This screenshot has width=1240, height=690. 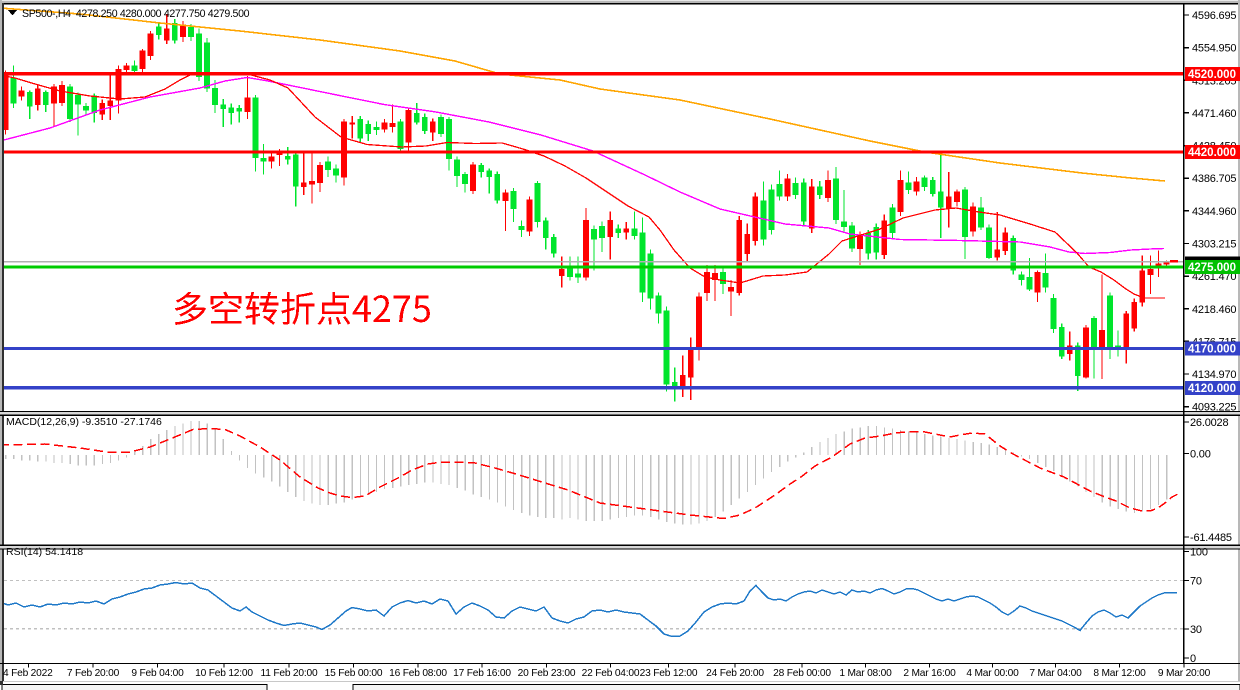 I want to click on svg-text: 100, so click(x=1199, y=553).